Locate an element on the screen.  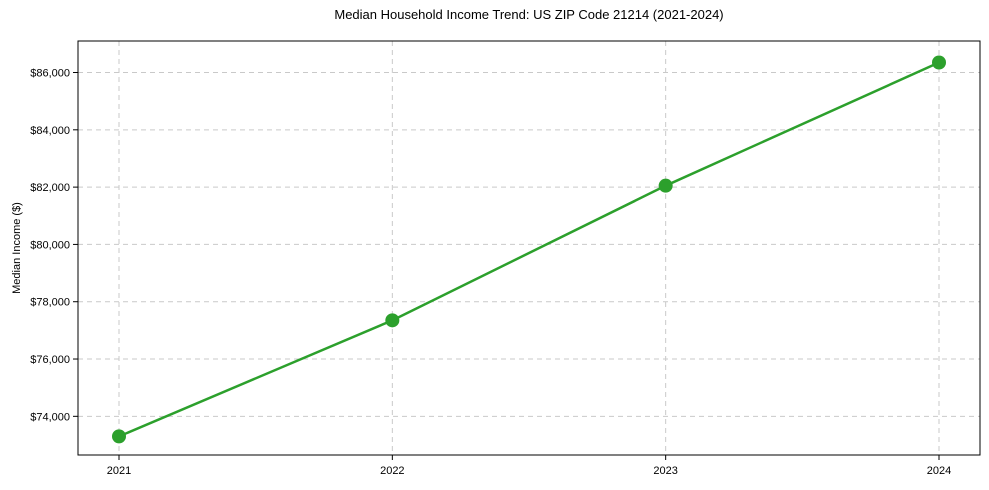
y-tick-label: $82,000 is located at coordinates (50, 188).